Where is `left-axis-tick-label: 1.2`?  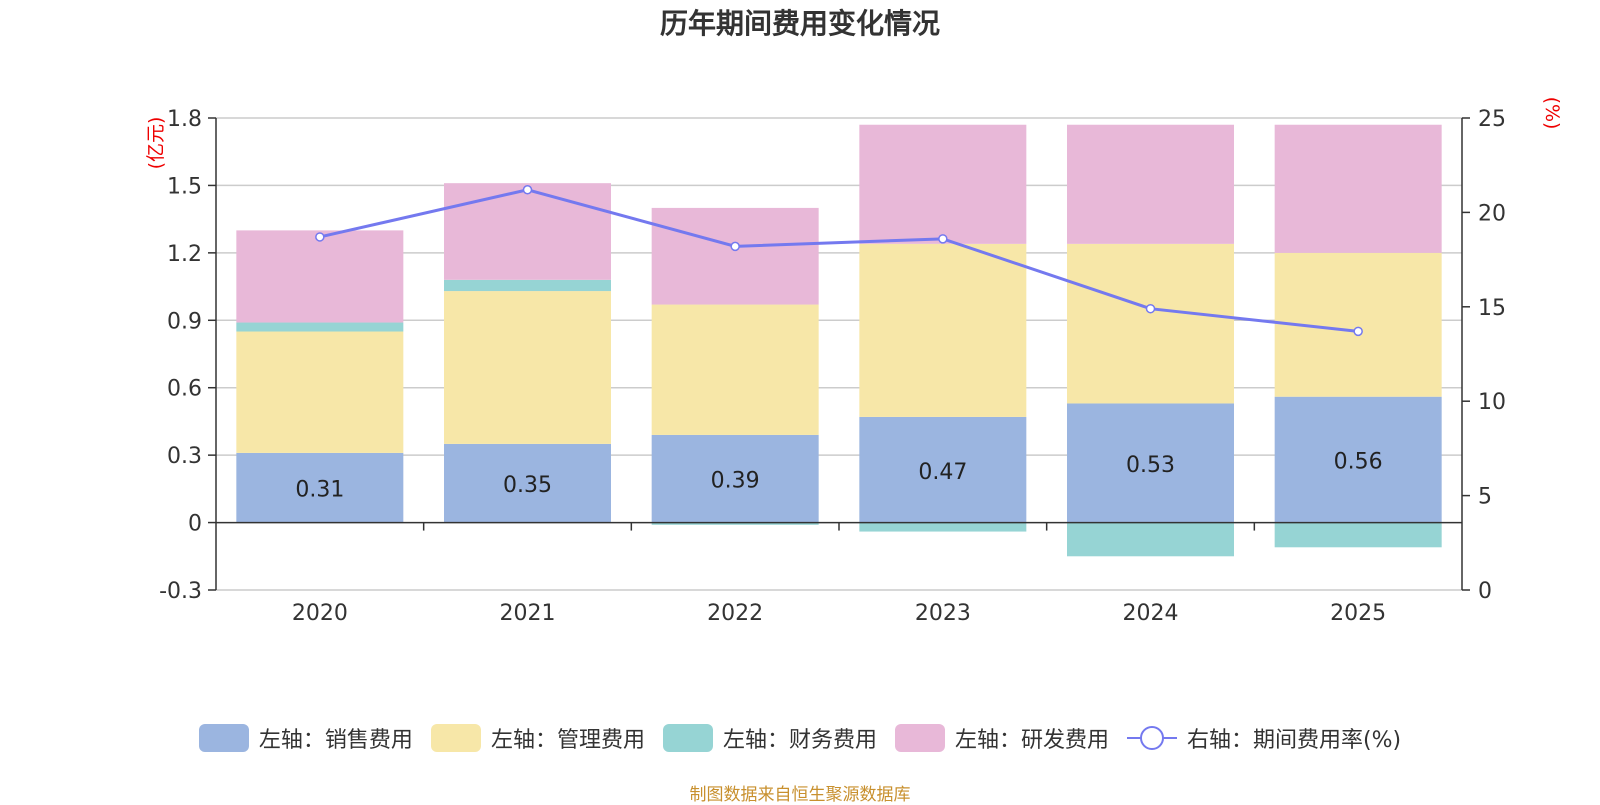
left-axis-tick-label: 1.2 is located at coordinates (184, 254).